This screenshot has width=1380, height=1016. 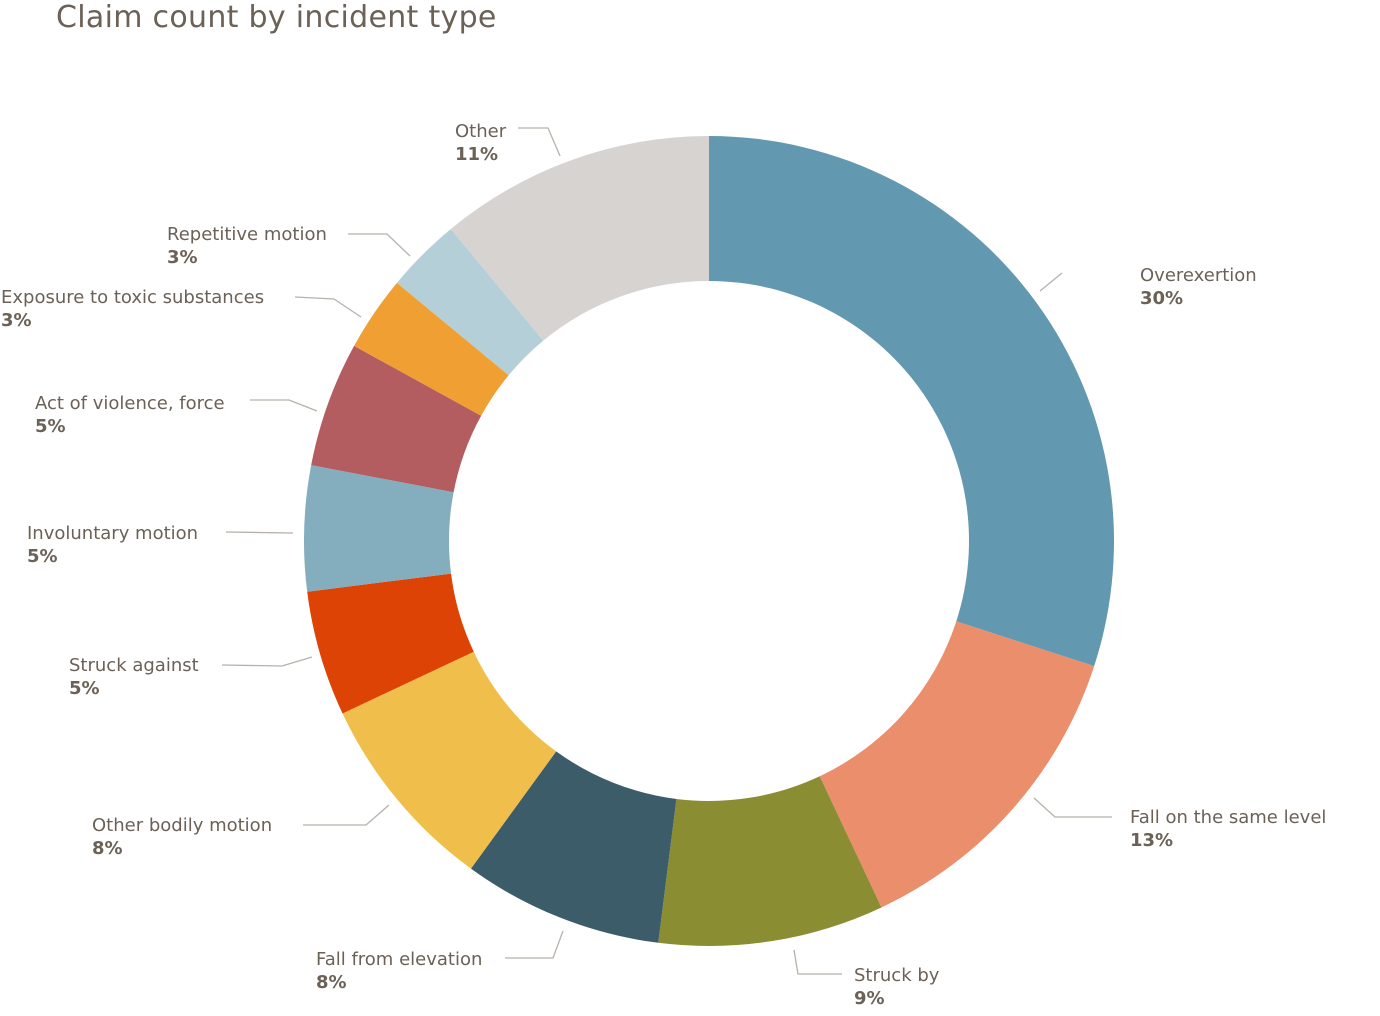 What do you see at coordinates (481, 131) in the screenshot?
I see `slice-label-name: Other` at bounding box center [481, 131].